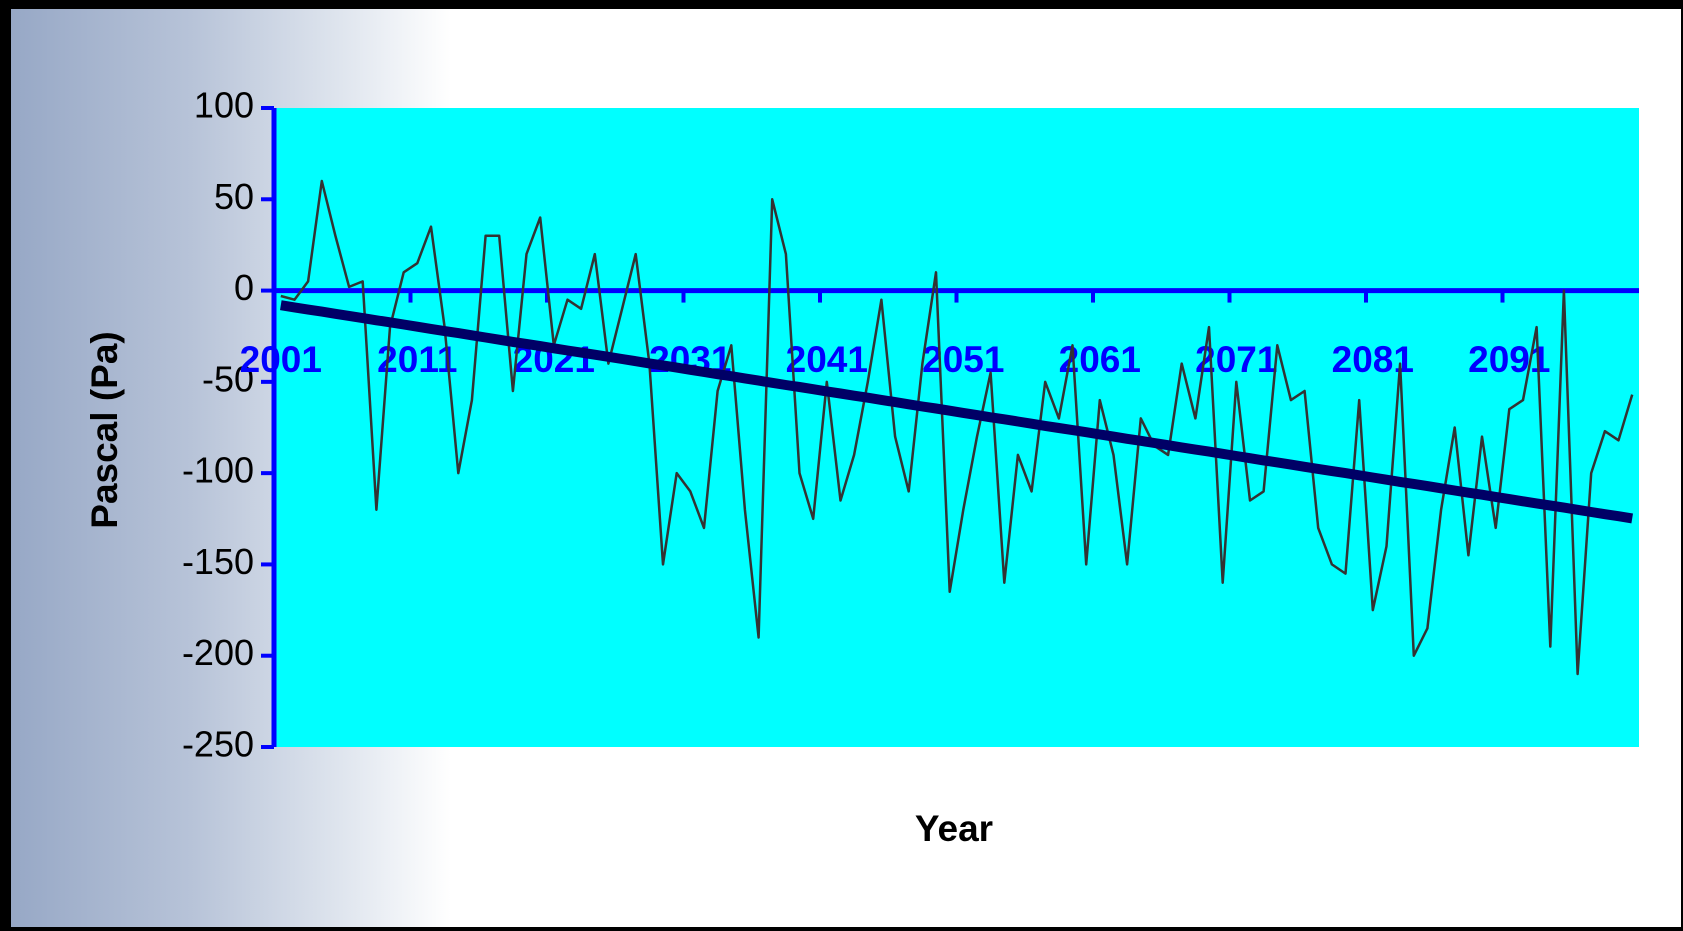 This screenshot has width=1683, height=931. Describe the element at coordinates (218, 744) in the screenshot. I see `y-tick-label: -250` at that location.